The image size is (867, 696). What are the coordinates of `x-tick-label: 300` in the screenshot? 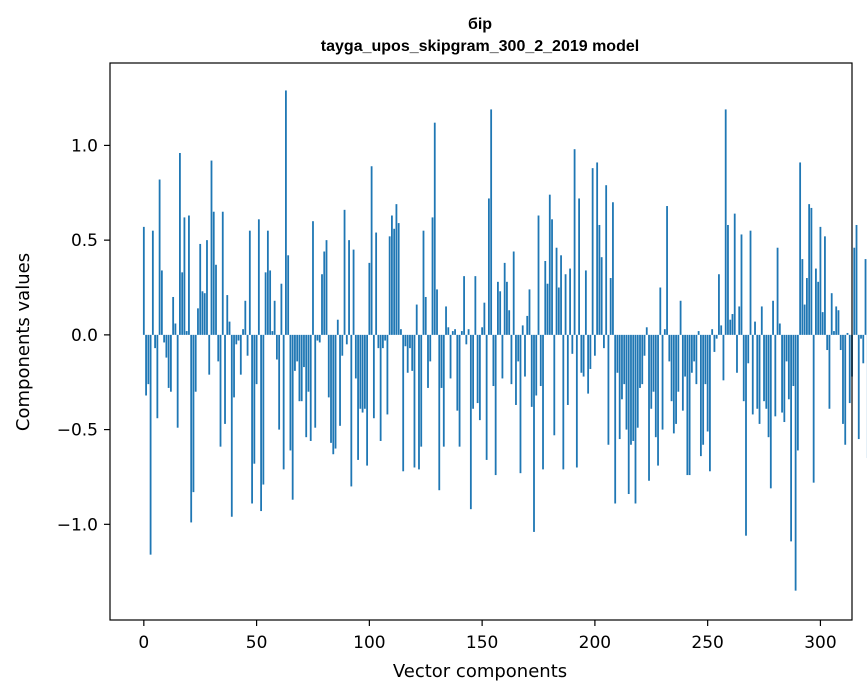 It's located at (820, 643).